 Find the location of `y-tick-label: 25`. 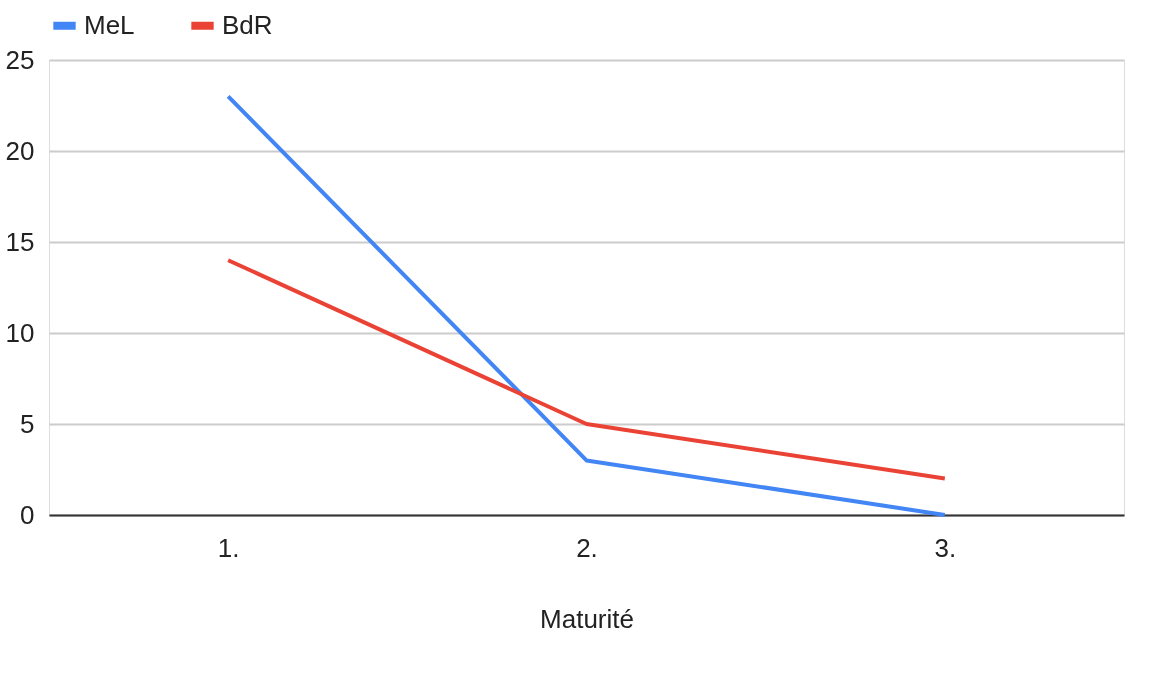

y-tick-label: 25 is located at coordinates (20, 59).